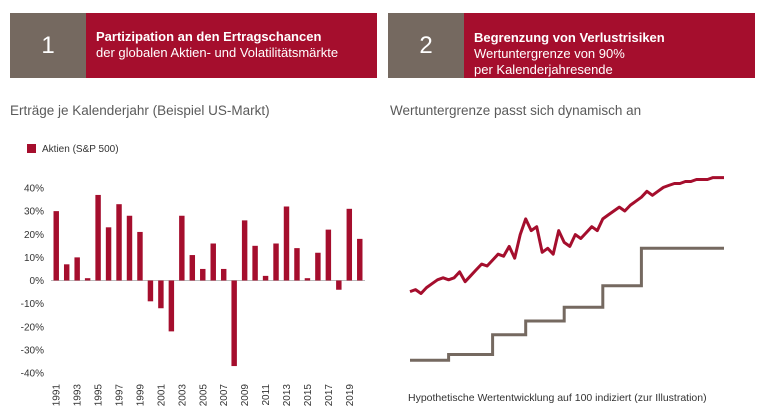  I want to click on x-tick-label: 2005, so click(203, 395).